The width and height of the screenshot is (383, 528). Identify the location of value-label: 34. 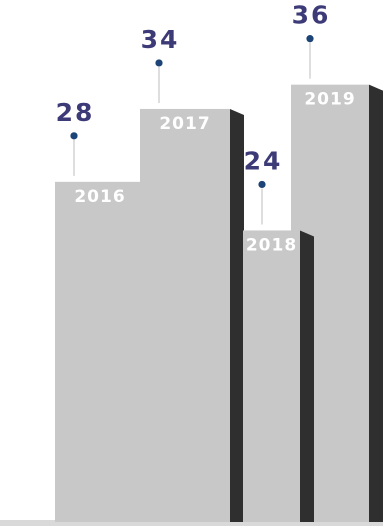
(160, 39).